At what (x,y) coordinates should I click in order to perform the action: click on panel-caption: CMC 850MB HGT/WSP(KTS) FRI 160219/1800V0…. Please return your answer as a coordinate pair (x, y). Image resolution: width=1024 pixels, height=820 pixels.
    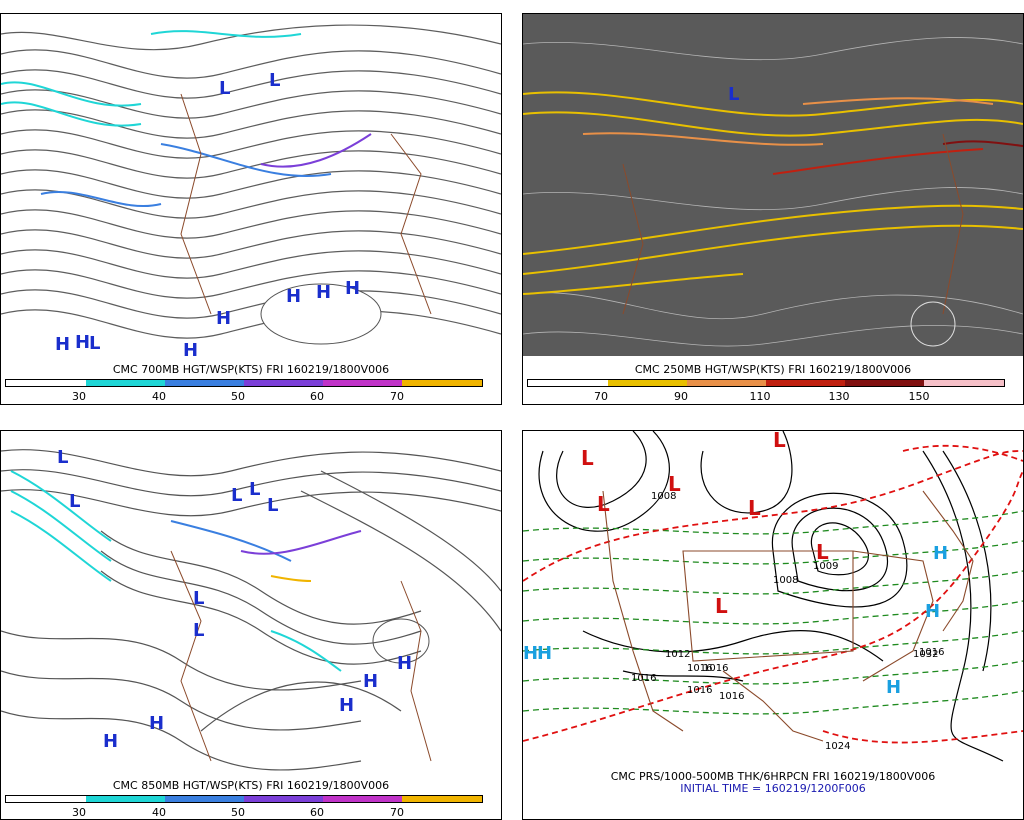
    Looking at the image, I should click on (251, 785).